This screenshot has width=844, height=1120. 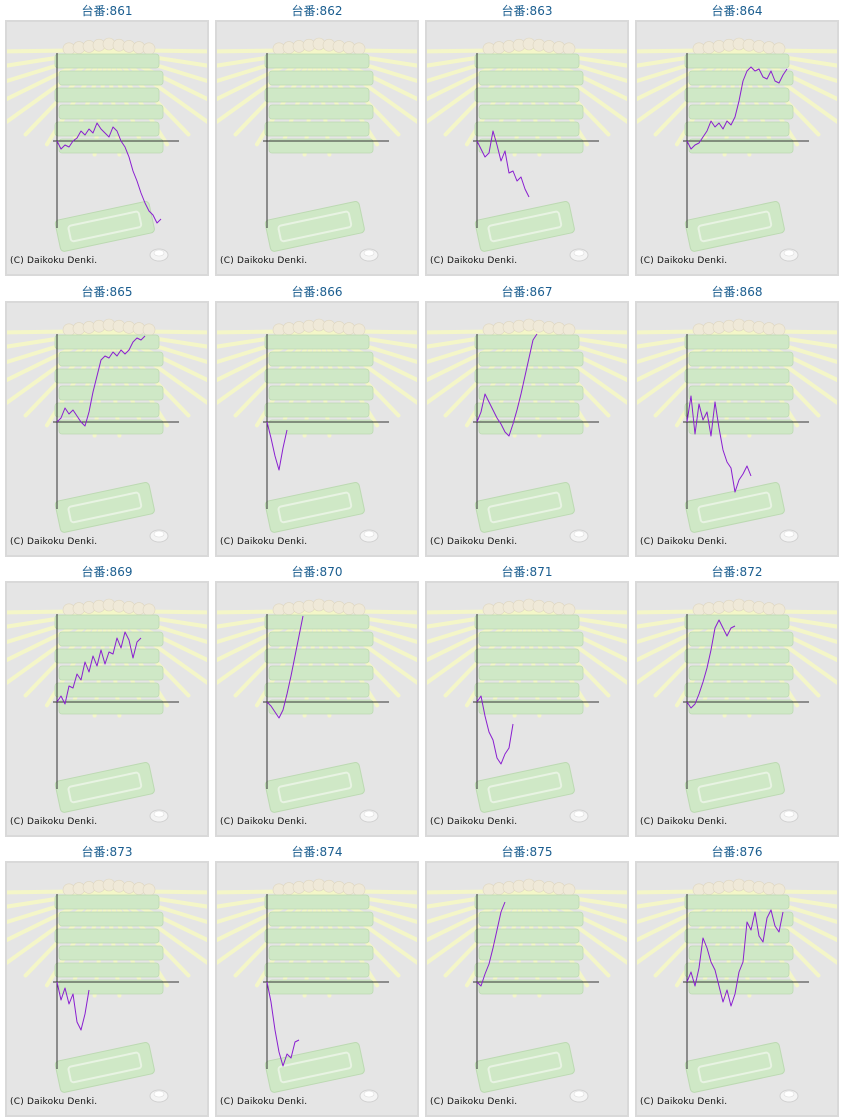 I want to click on machine-card: 台番:863 (C) Daikoku Denki., so click(x=527, y=138).